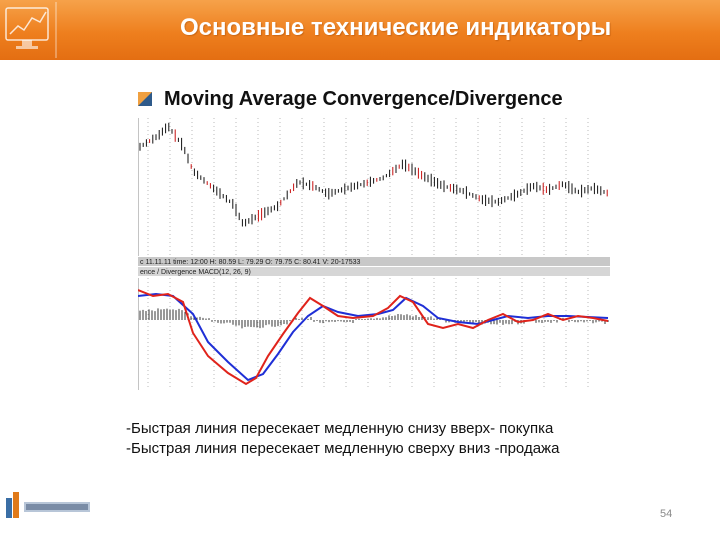  I want to click on page-number: 54, so click(666, 514).